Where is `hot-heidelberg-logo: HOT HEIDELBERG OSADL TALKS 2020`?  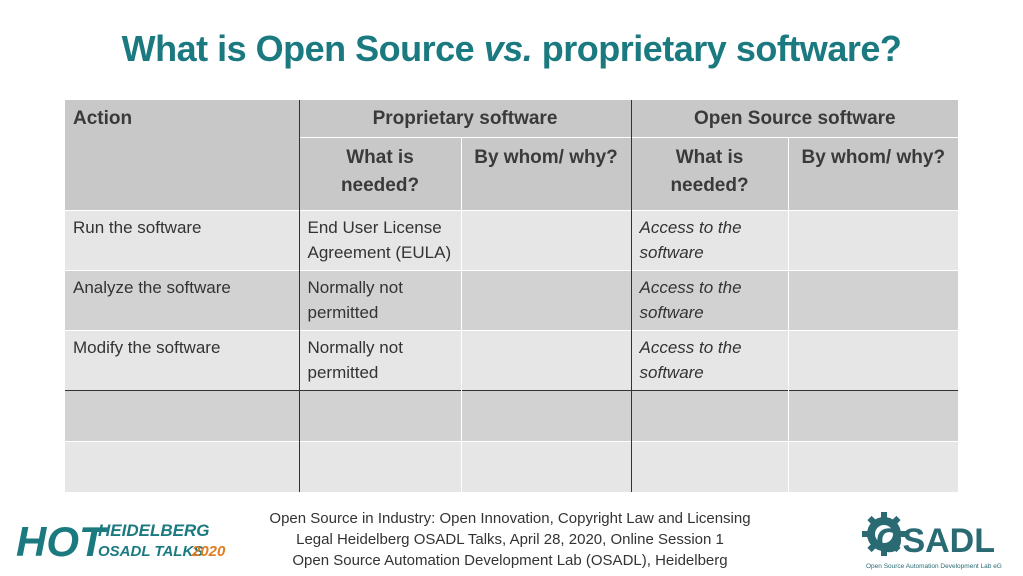 hot-heidelberg-logo: HOT HEIDELBERG OSADL TALKS 2020 is located at coordinates (121, 540).